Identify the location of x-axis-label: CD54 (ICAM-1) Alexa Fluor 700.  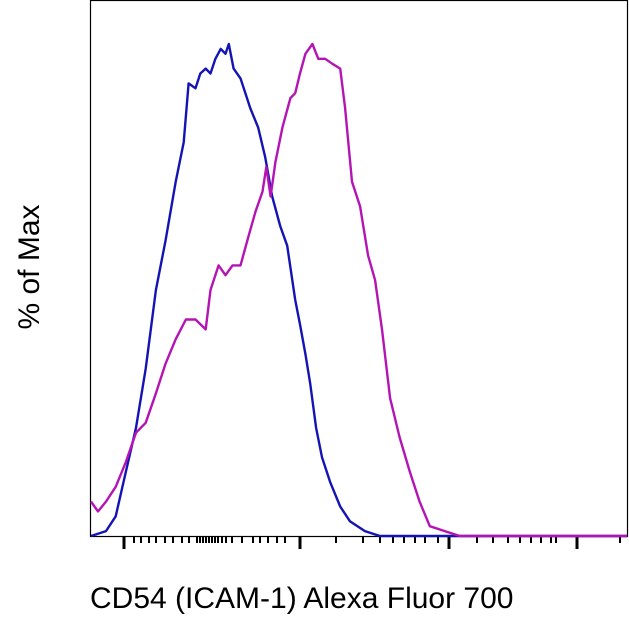
(302, 598).